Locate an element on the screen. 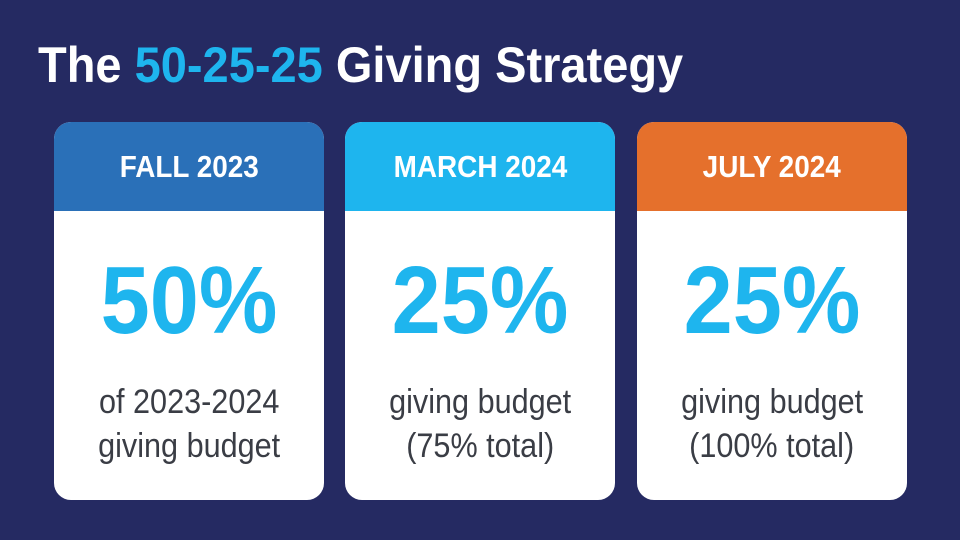 The height and width of the screenshot is (540, 960). card-header: JULY 2024 is located at coordinates (772, 166).